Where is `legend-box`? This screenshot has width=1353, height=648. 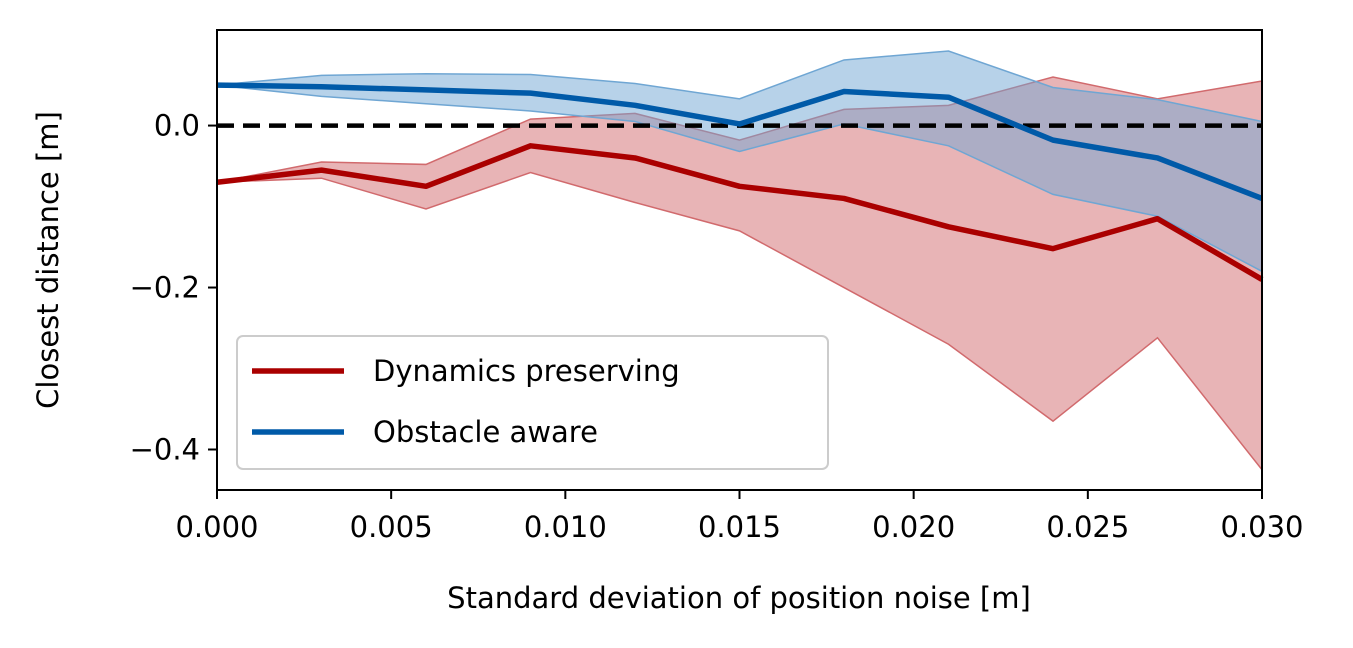 legend-box is located at coordinates (532, 402).